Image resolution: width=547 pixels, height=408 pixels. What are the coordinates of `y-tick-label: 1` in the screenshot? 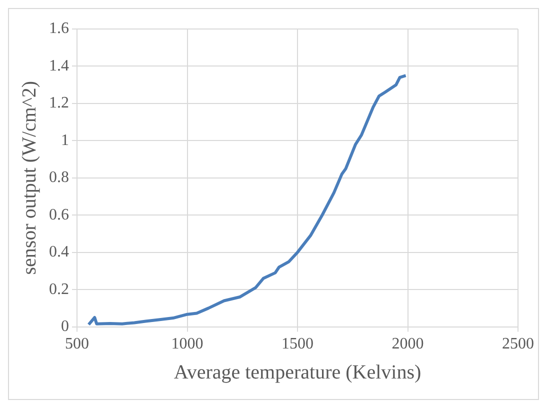 It's located at (65, 140).